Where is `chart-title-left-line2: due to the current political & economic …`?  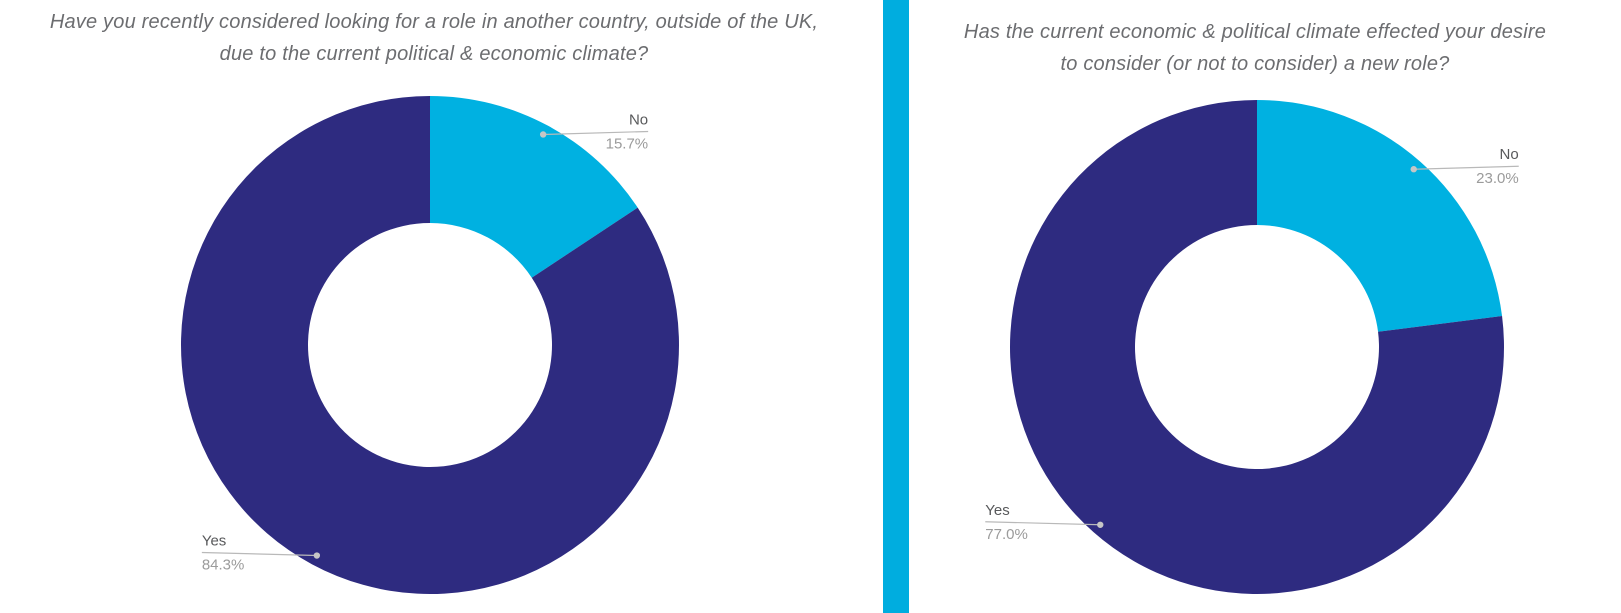 chart-title-left-line2: due to the current political & economic … is located at coordinates (434, 54).